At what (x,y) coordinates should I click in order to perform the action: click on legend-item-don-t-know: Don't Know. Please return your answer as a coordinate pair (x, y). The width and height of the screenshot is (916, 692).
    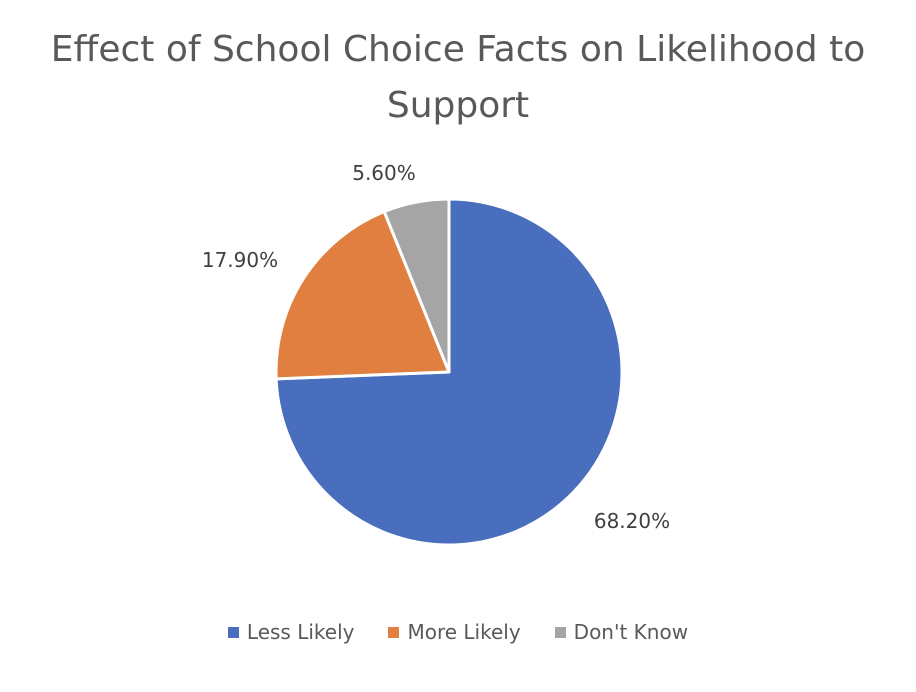
    Looking at the image, I should click on (621, 632).